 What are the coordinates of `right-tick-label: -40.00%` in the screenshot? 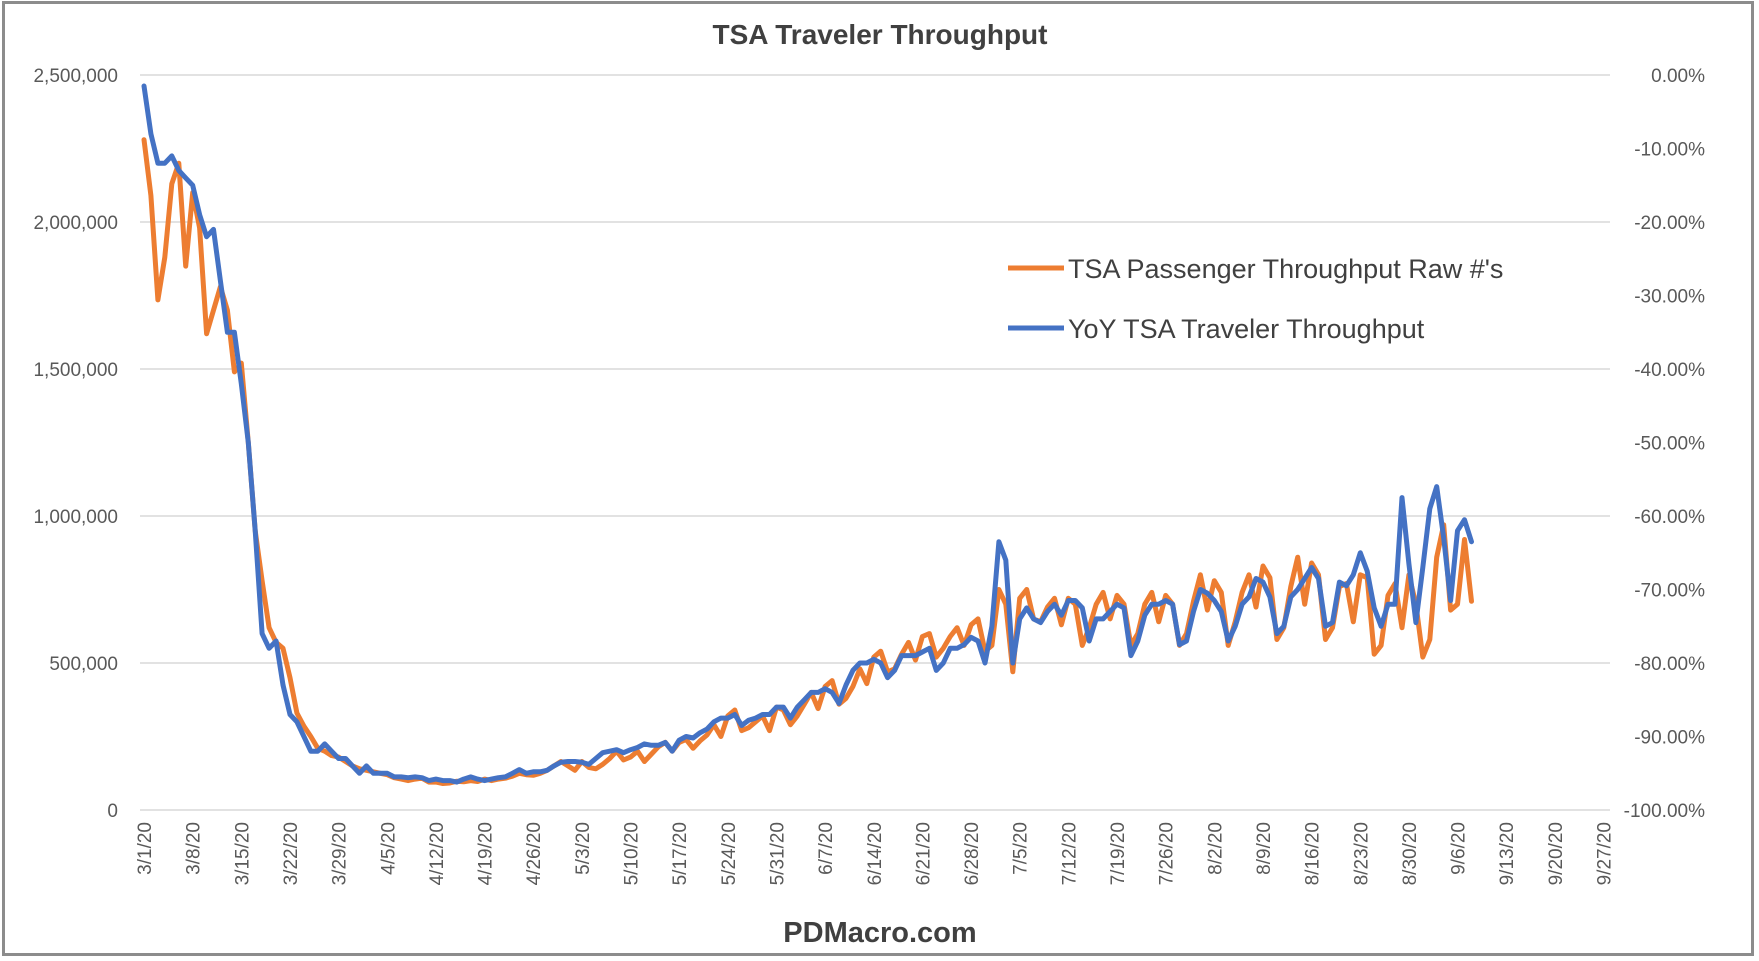 It's located at (1669, 370).